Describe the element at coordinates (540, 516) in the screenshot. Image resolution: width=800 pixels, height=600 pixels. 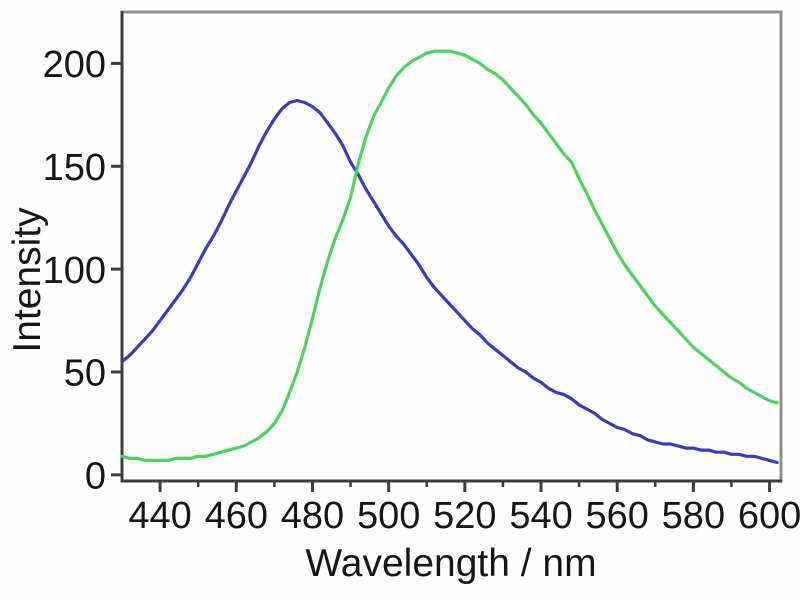
I see `x-tick-label: 540` at that location.